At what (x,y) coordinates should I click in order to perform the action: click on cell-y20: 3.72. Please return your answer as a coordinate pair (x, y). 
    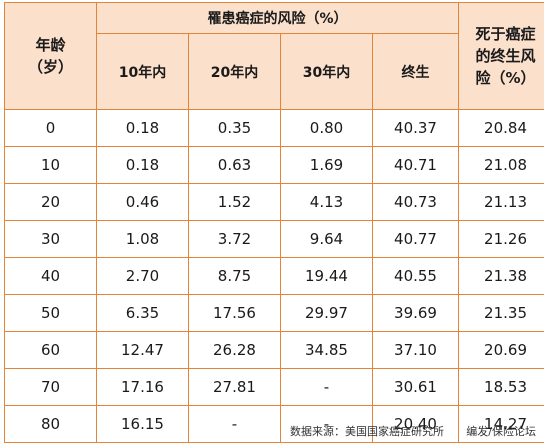
    Looking at the image, I should click on (234, 239).